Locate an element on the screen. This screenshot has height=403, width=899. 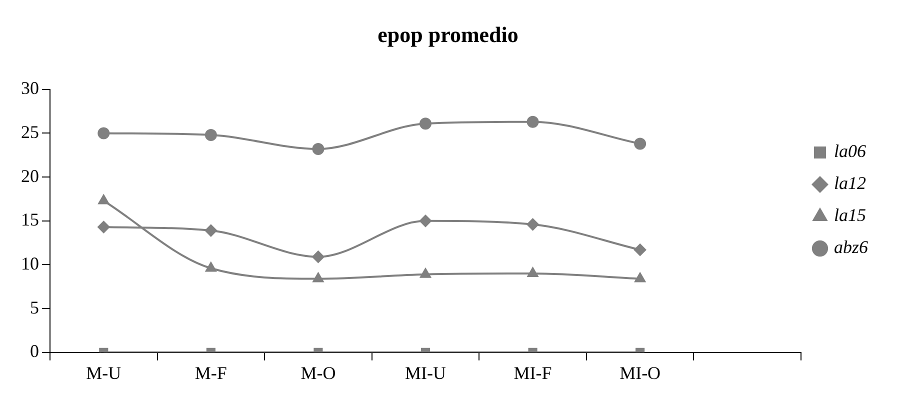
y-tick-label: 15 is located at coordinates (30, 220).